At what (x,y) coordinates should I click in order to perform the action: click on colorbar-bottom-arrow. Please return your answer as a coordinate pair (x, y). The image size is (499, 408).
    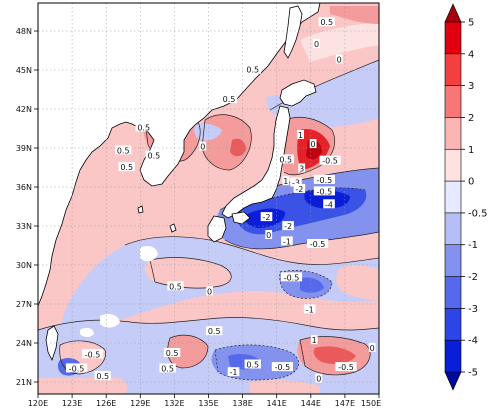
    Looking at the image, I should click on (453, 381).